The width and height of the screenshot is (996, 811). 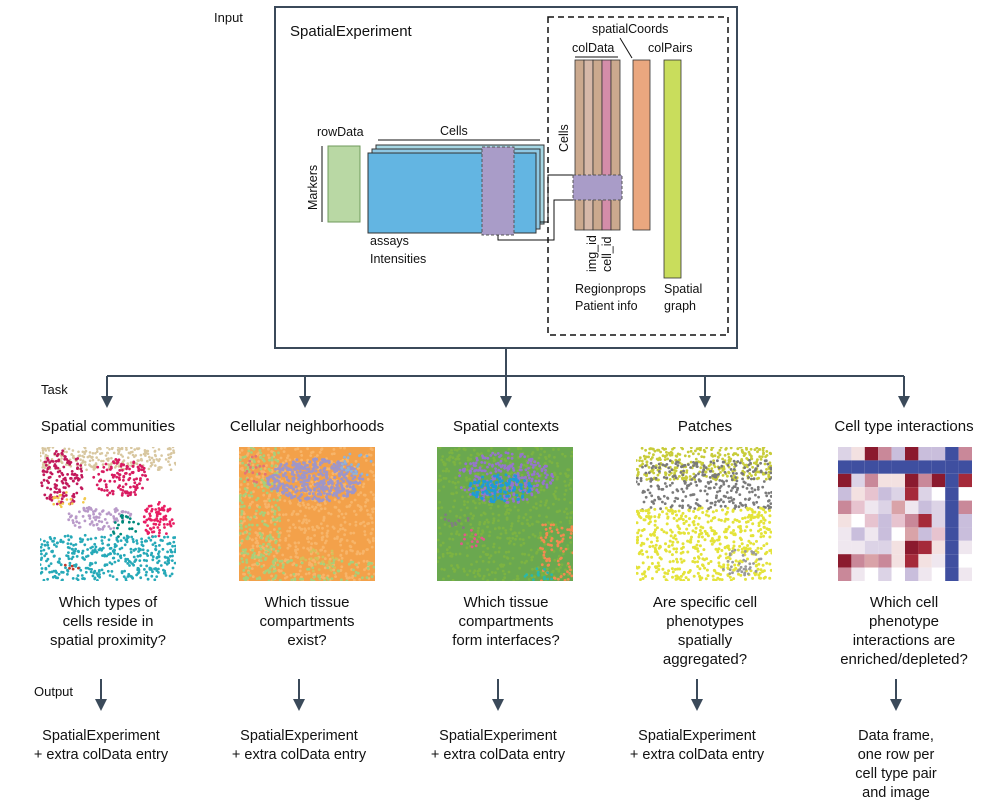 I want to click on spatial-contexts-image, so click(x=505, y=514).